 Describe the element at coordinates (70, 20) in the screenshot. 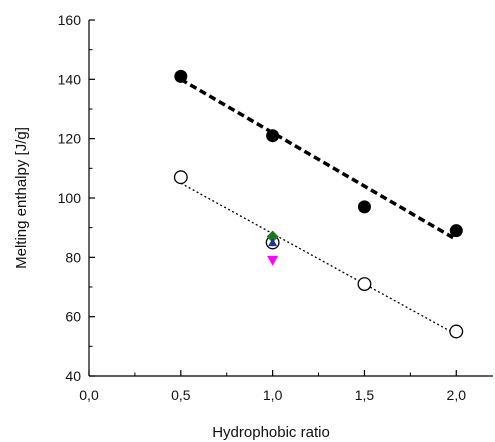

I see `y-tick-label: 160` at that location.